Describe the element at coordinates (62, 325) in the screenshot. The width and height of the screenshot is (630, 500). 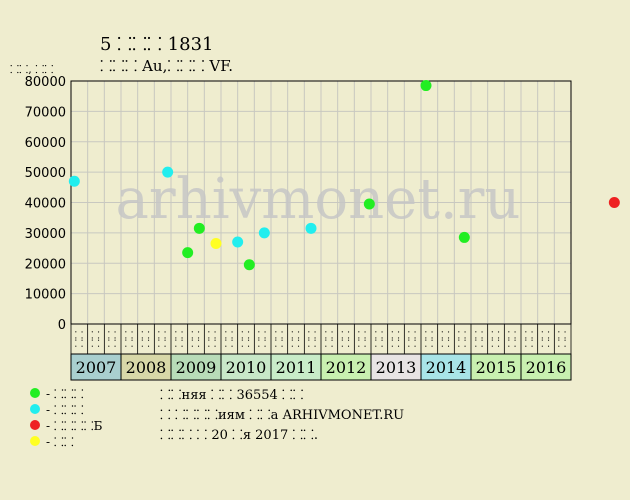
I see `y-tick-label: 0` at that location.